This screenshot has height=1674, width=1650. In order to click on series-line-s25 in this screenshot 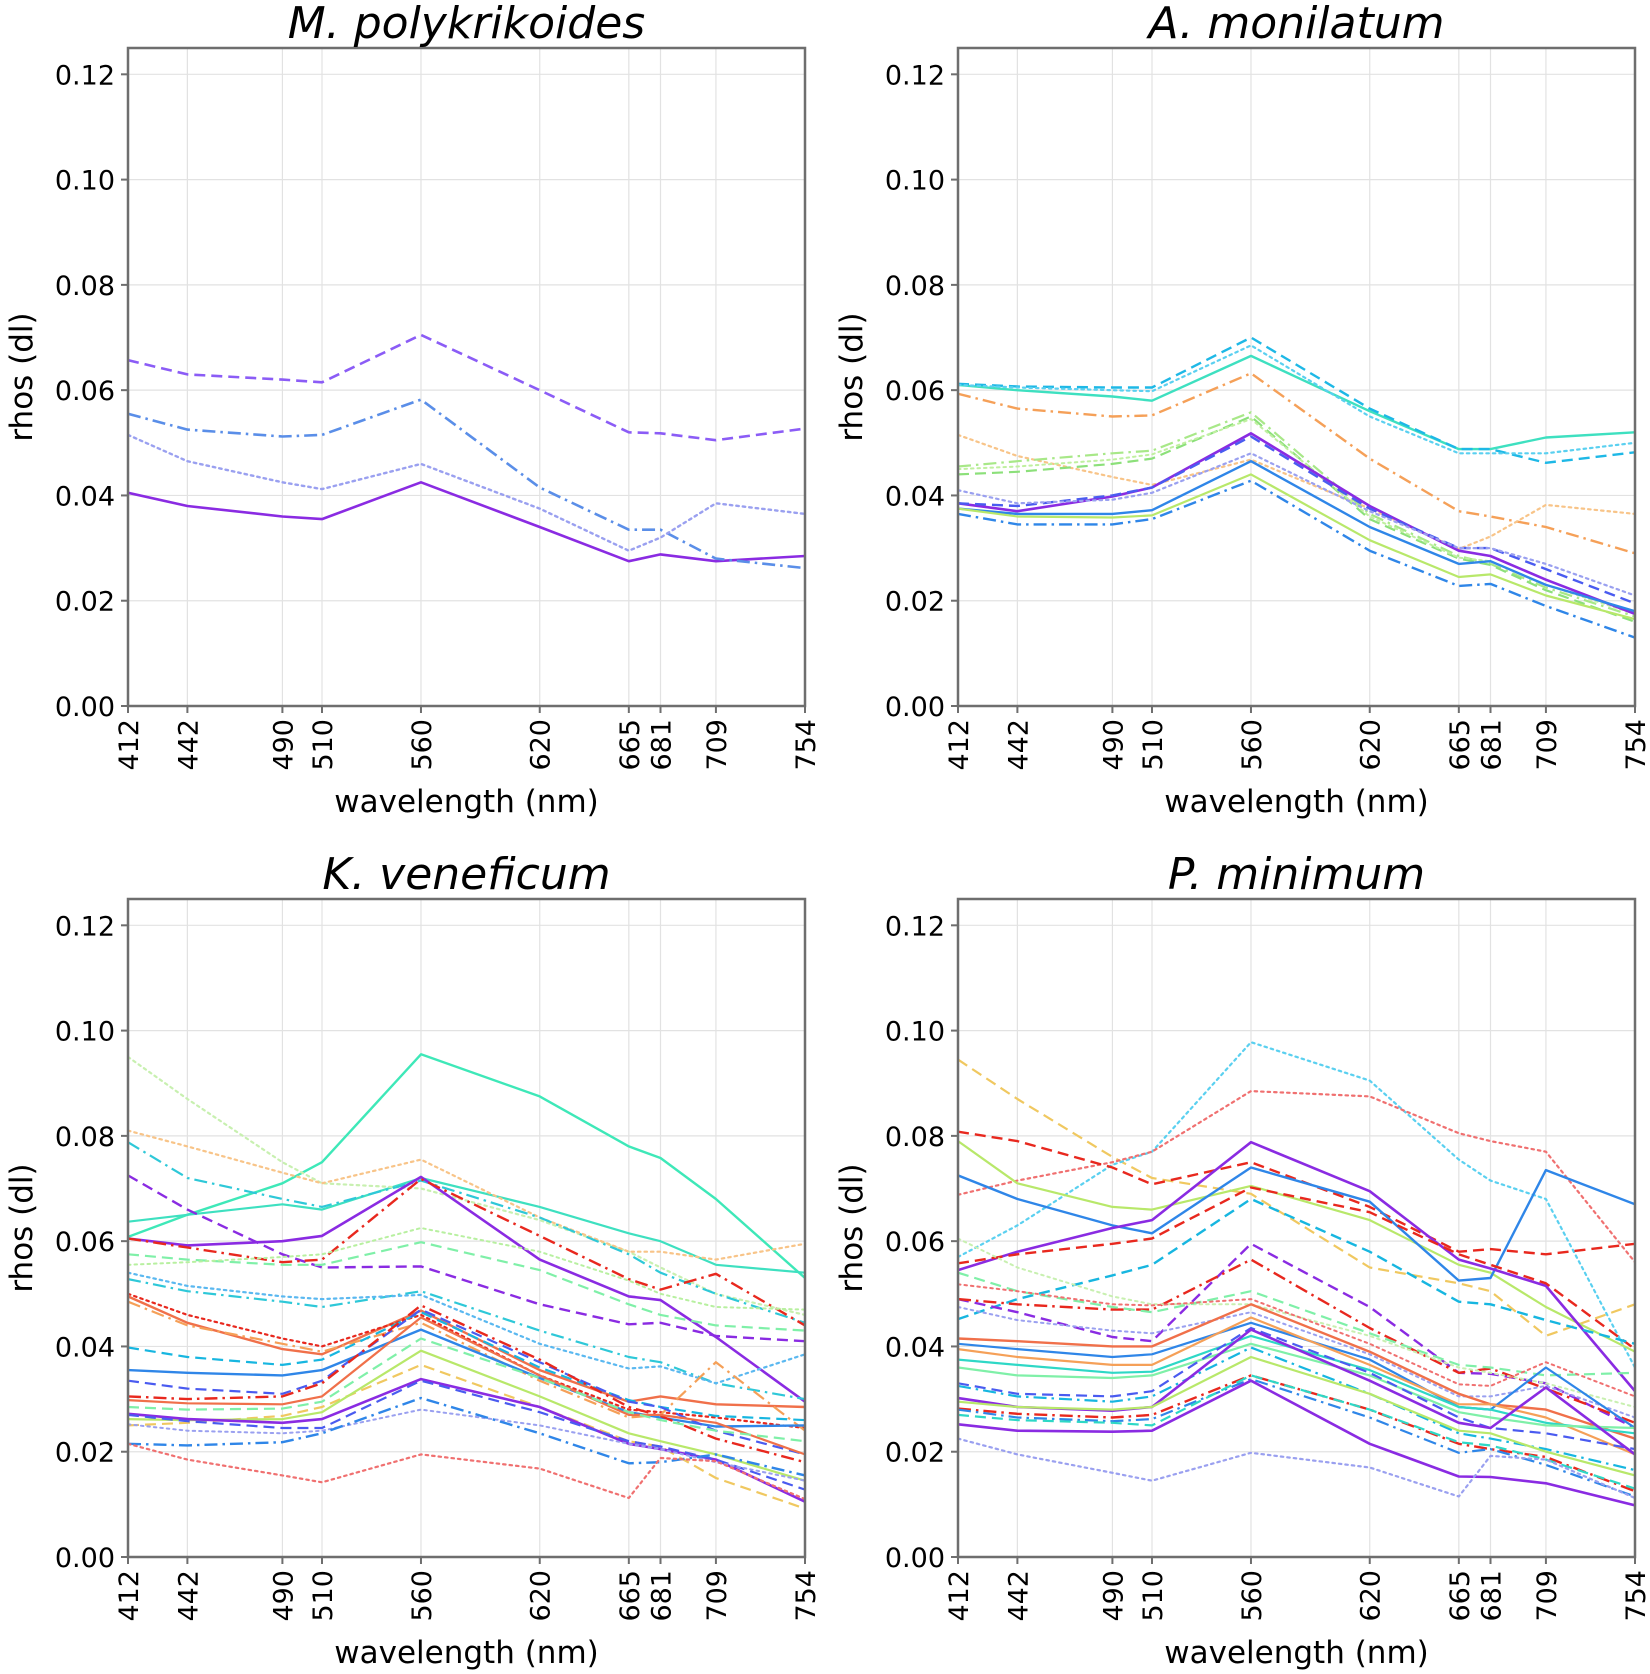, I will do `click(1296, 1433)`.